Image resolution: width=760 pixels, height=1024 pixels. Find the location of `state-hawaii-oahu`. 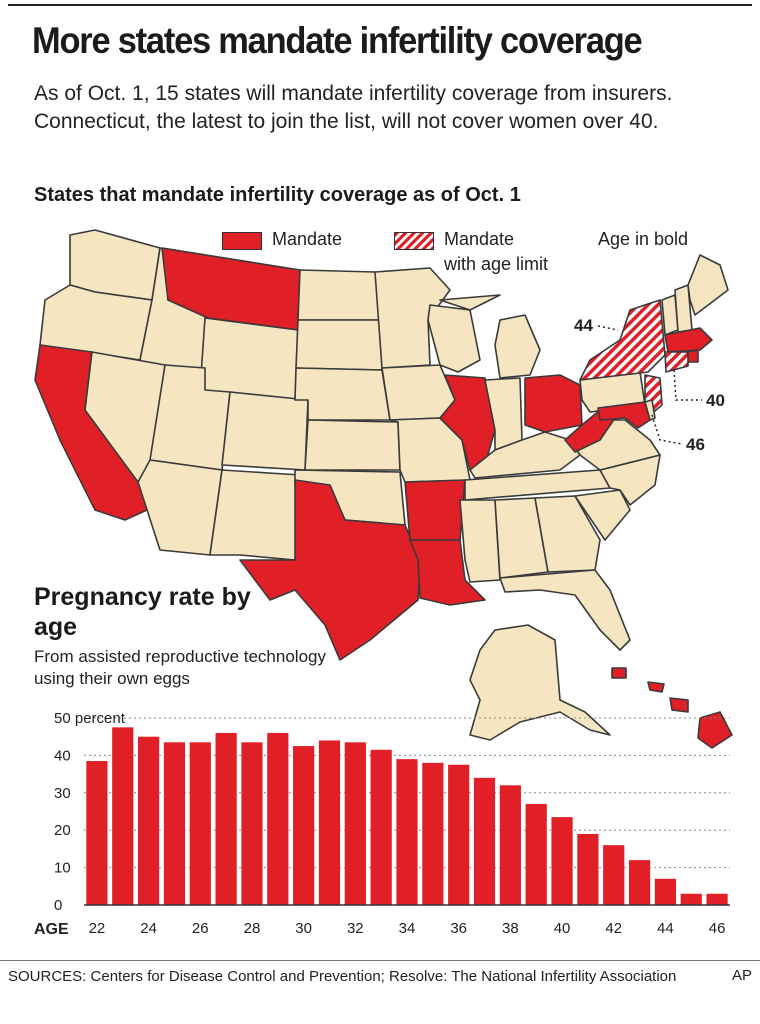

state-hawaii-oahu is located at coordinates (656, 687).